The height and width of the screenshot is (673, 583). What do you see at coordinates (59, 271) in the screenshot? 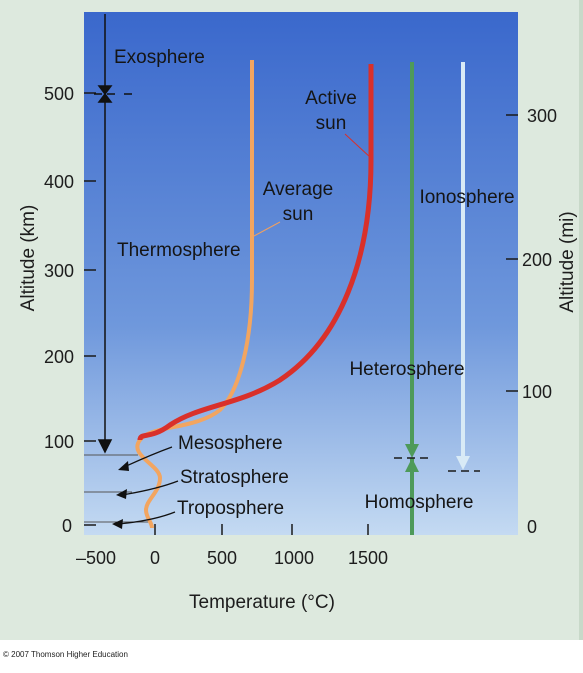
I see `km-tick-label: 300` at bounding box center [59, 271].